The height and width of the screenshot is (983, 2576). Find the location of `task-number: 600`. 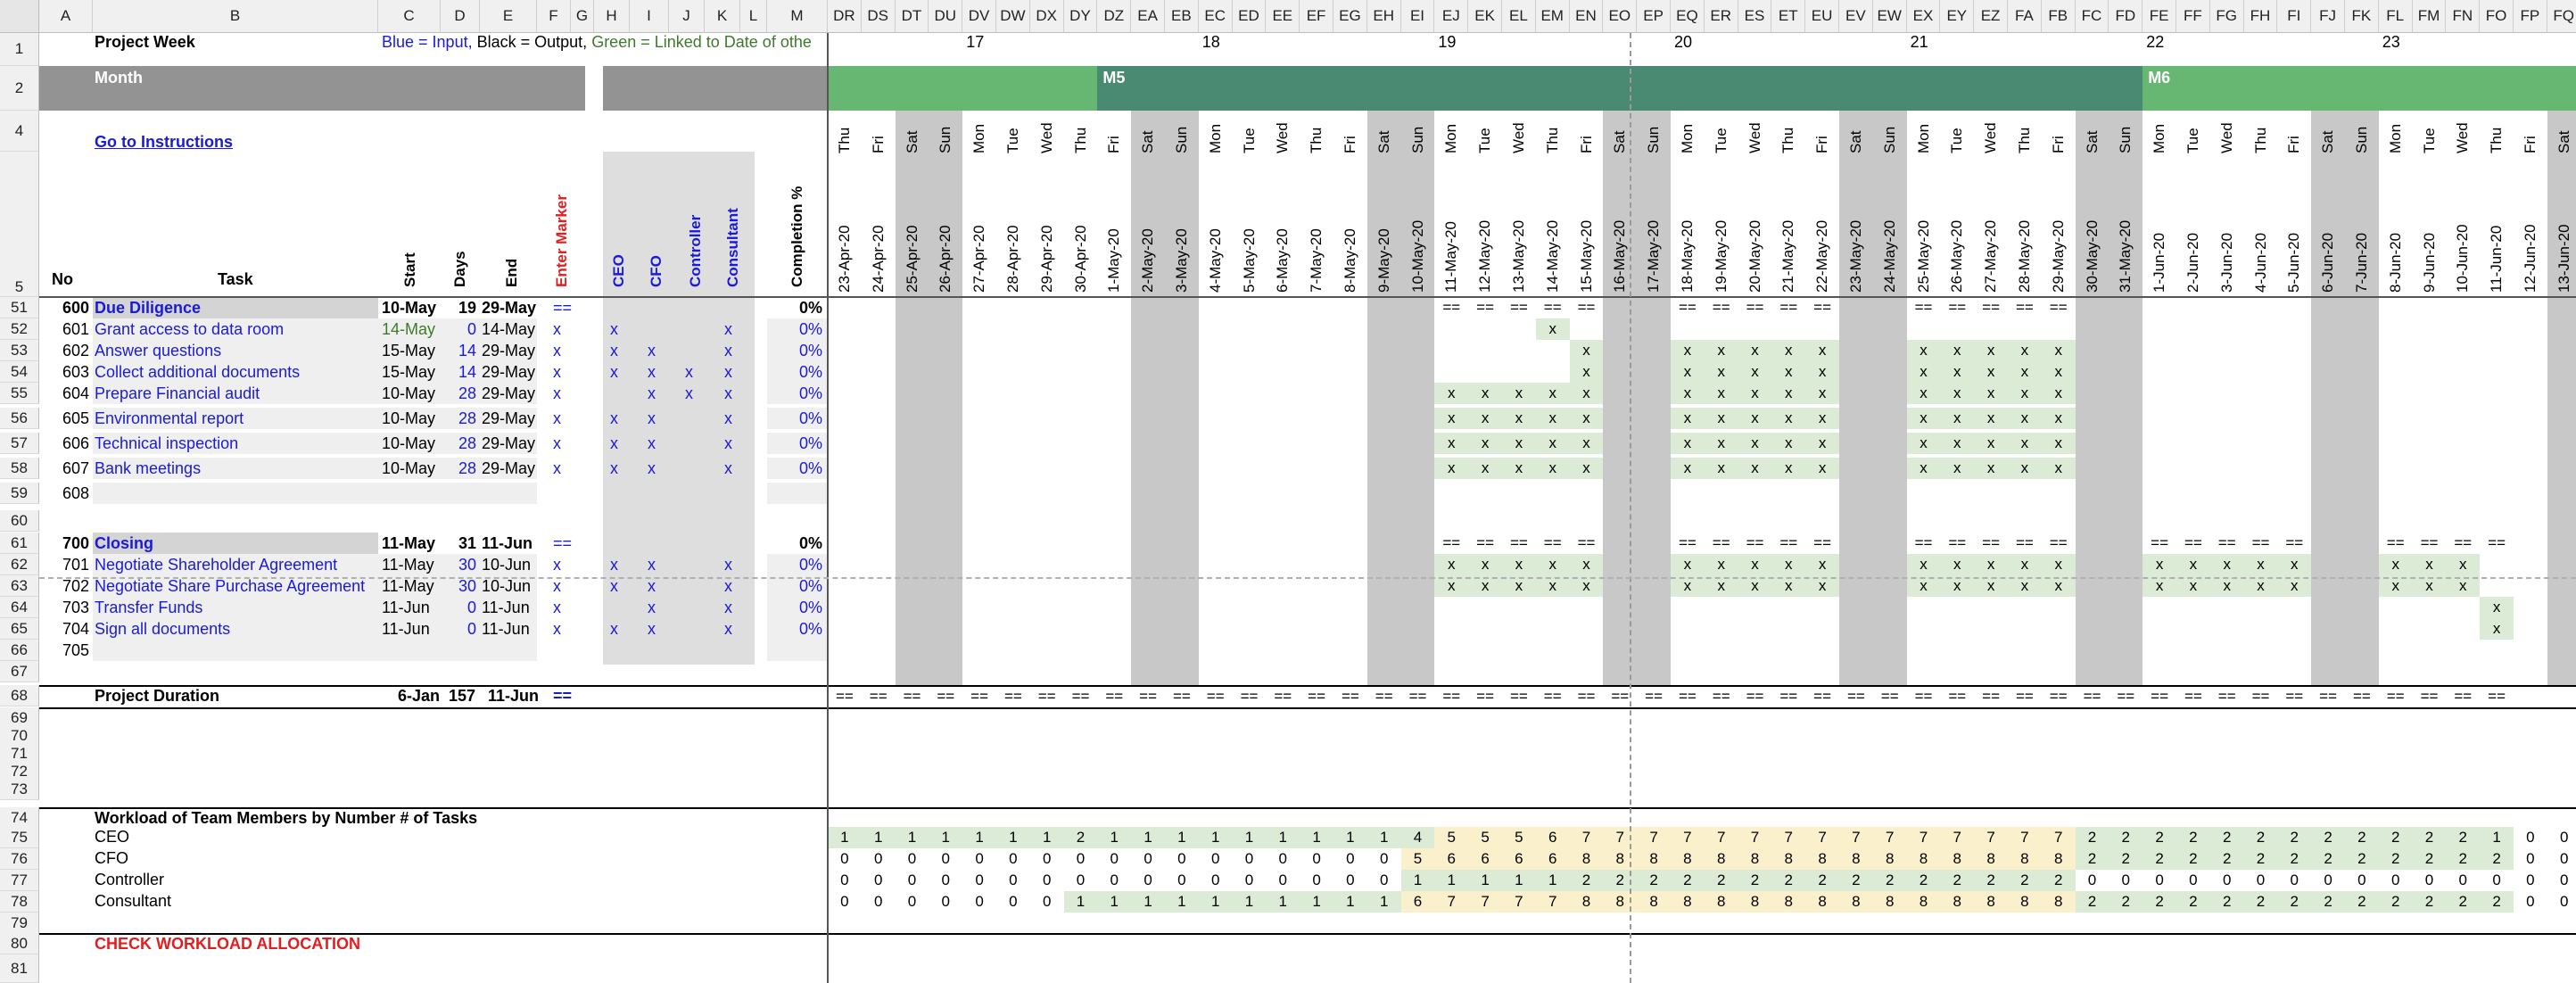

task-number: 600 is located at coordinates (75, 308).